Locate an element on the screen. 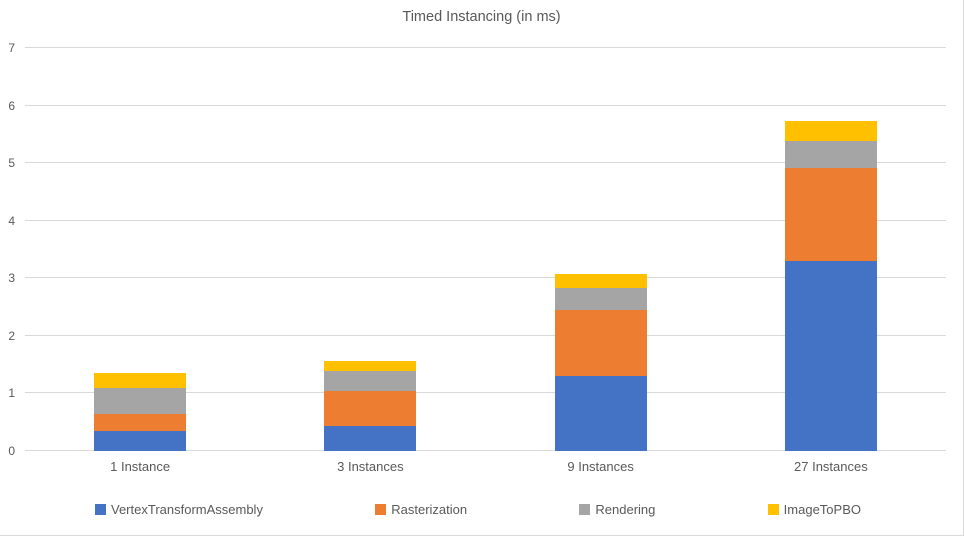  legend-item-Rasterization: Rasterization is located at coordinates (421, 509).